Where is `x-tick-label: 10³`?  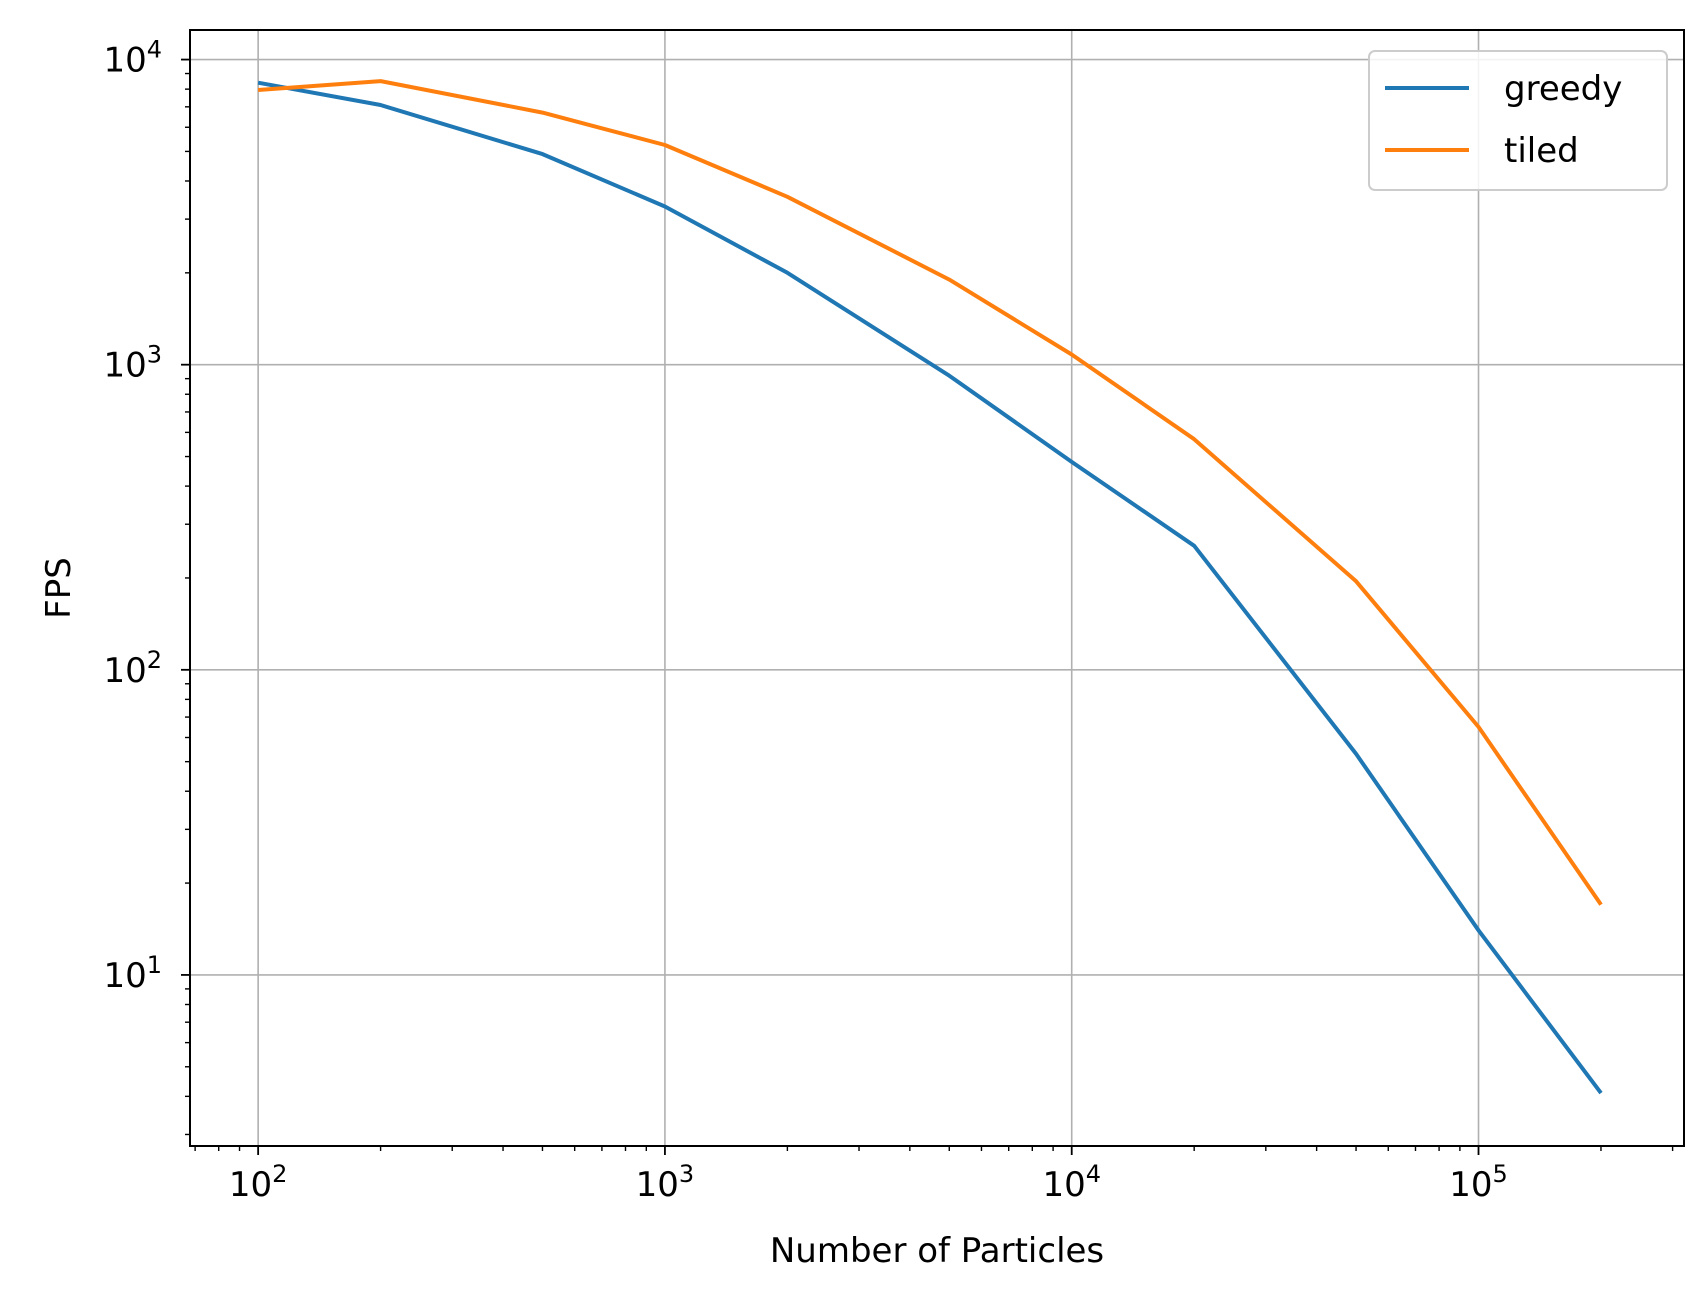 x-tick-label: 10³ is located at coordinates (665, 1182).